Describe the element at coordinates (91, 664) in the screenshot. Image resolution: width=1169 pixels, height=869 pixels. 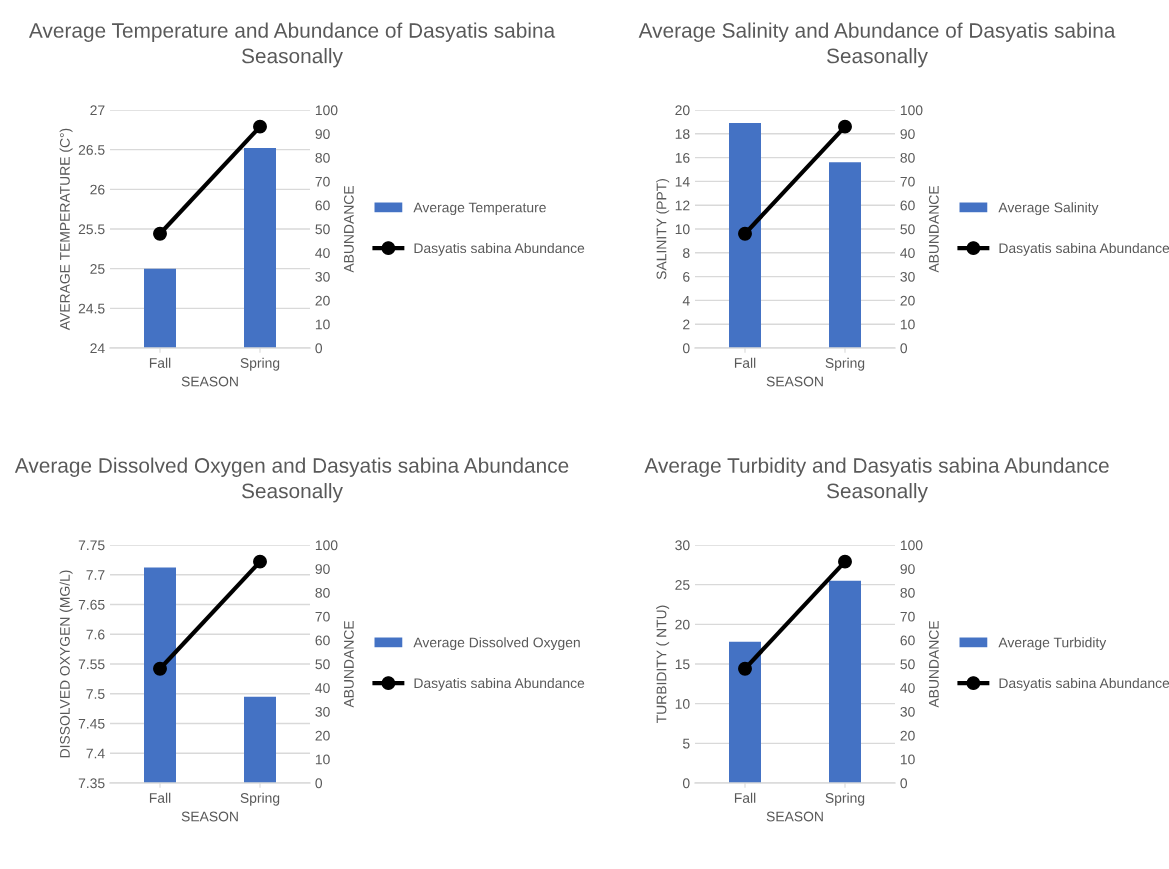
I see `y-tick-label: 7.55` at that location.